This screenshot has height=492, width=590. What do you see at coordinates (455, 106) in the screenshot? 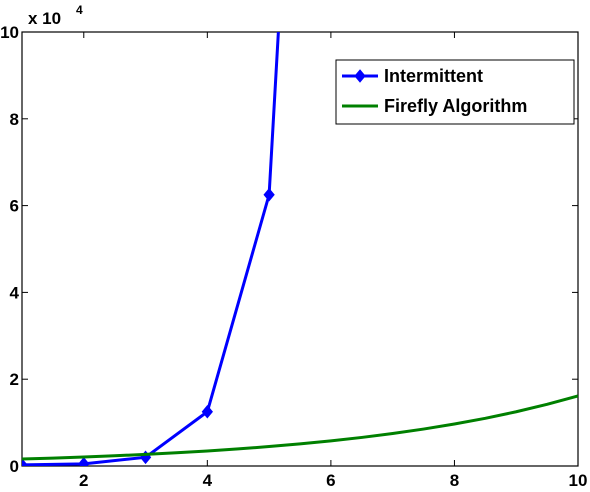
I see `legend-label-firefly: Firefly Algorithm` at bounding box center [455, 106].